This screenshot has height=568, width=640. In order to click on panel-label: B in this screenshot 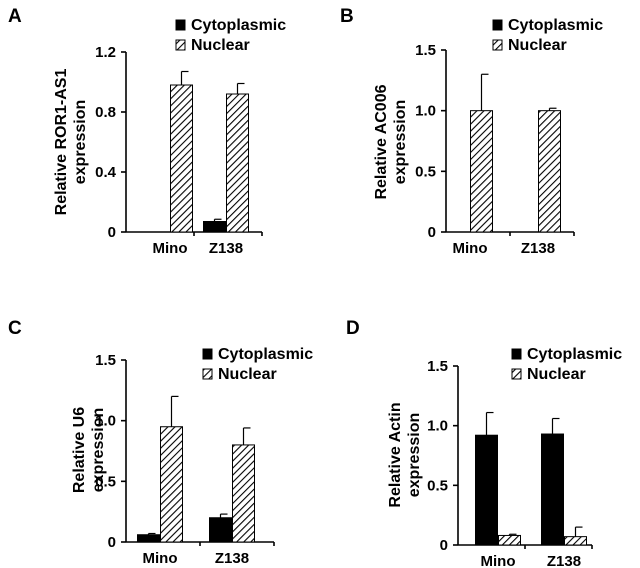, I will do `click(347, 16)`.